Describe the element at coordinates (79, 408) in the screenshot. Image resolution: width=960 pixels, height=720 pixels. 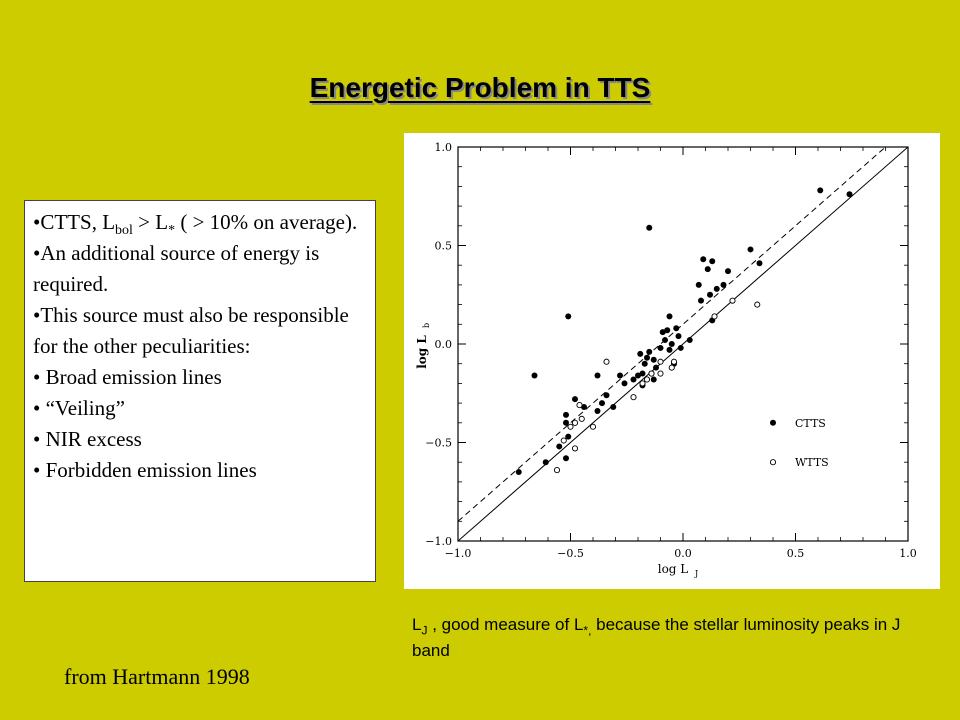
I see `bullet-veiling: • “Veiling”` at that location.